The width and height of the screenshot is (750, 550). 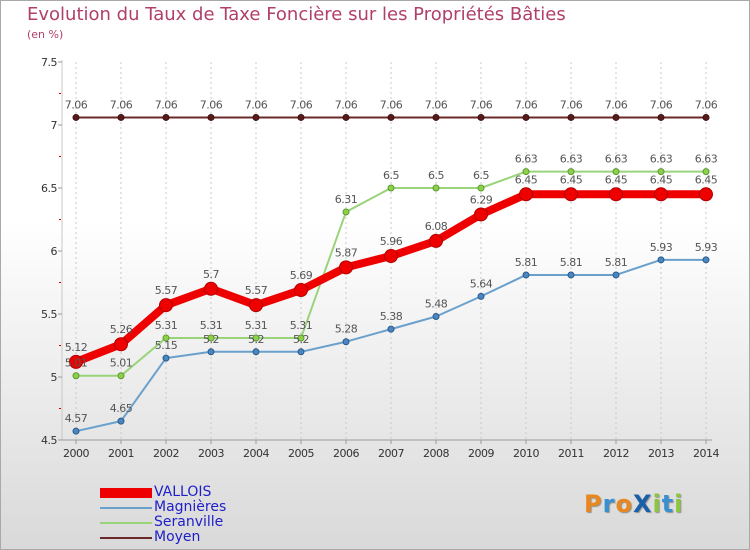 I want to click on legend-label-magnieres: Magnières, so click(x=190, y=507).